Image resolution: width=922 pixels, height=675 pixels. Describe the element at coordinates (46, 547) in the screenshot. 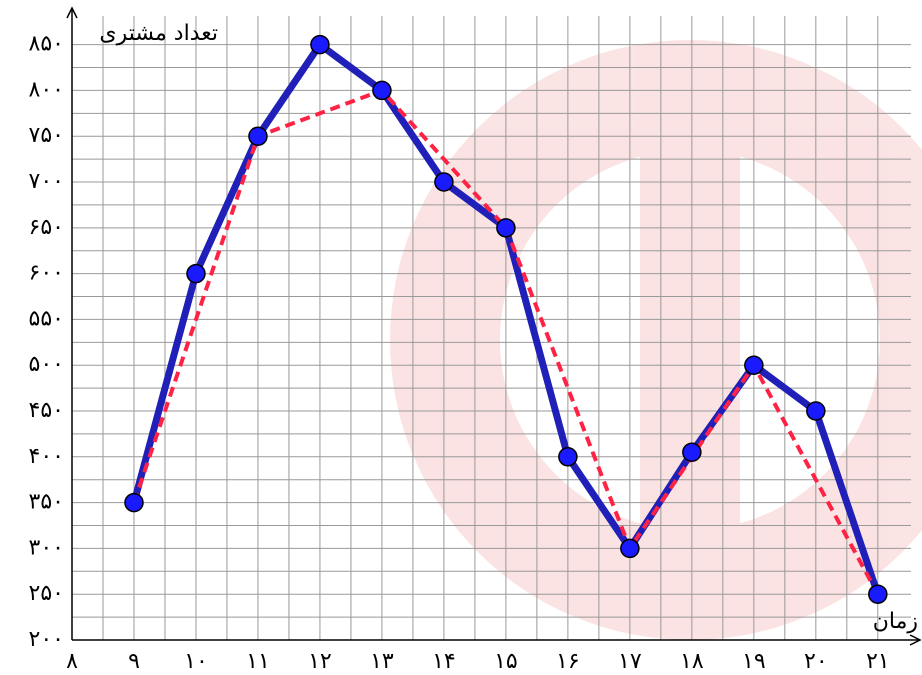

I see `y-tick-label: ۳۰۰` at that location.